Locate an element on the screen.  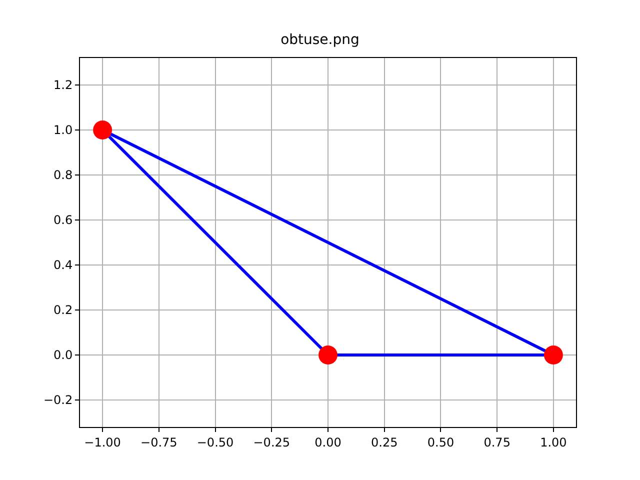
y-tick-label: 1.0 is located at coordinates (63, 130).